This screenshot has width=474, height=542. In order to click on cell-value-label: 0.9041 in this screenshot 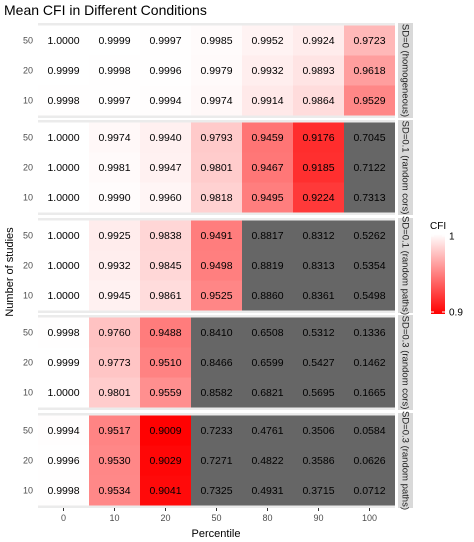, I will do `click(165, 491)`.